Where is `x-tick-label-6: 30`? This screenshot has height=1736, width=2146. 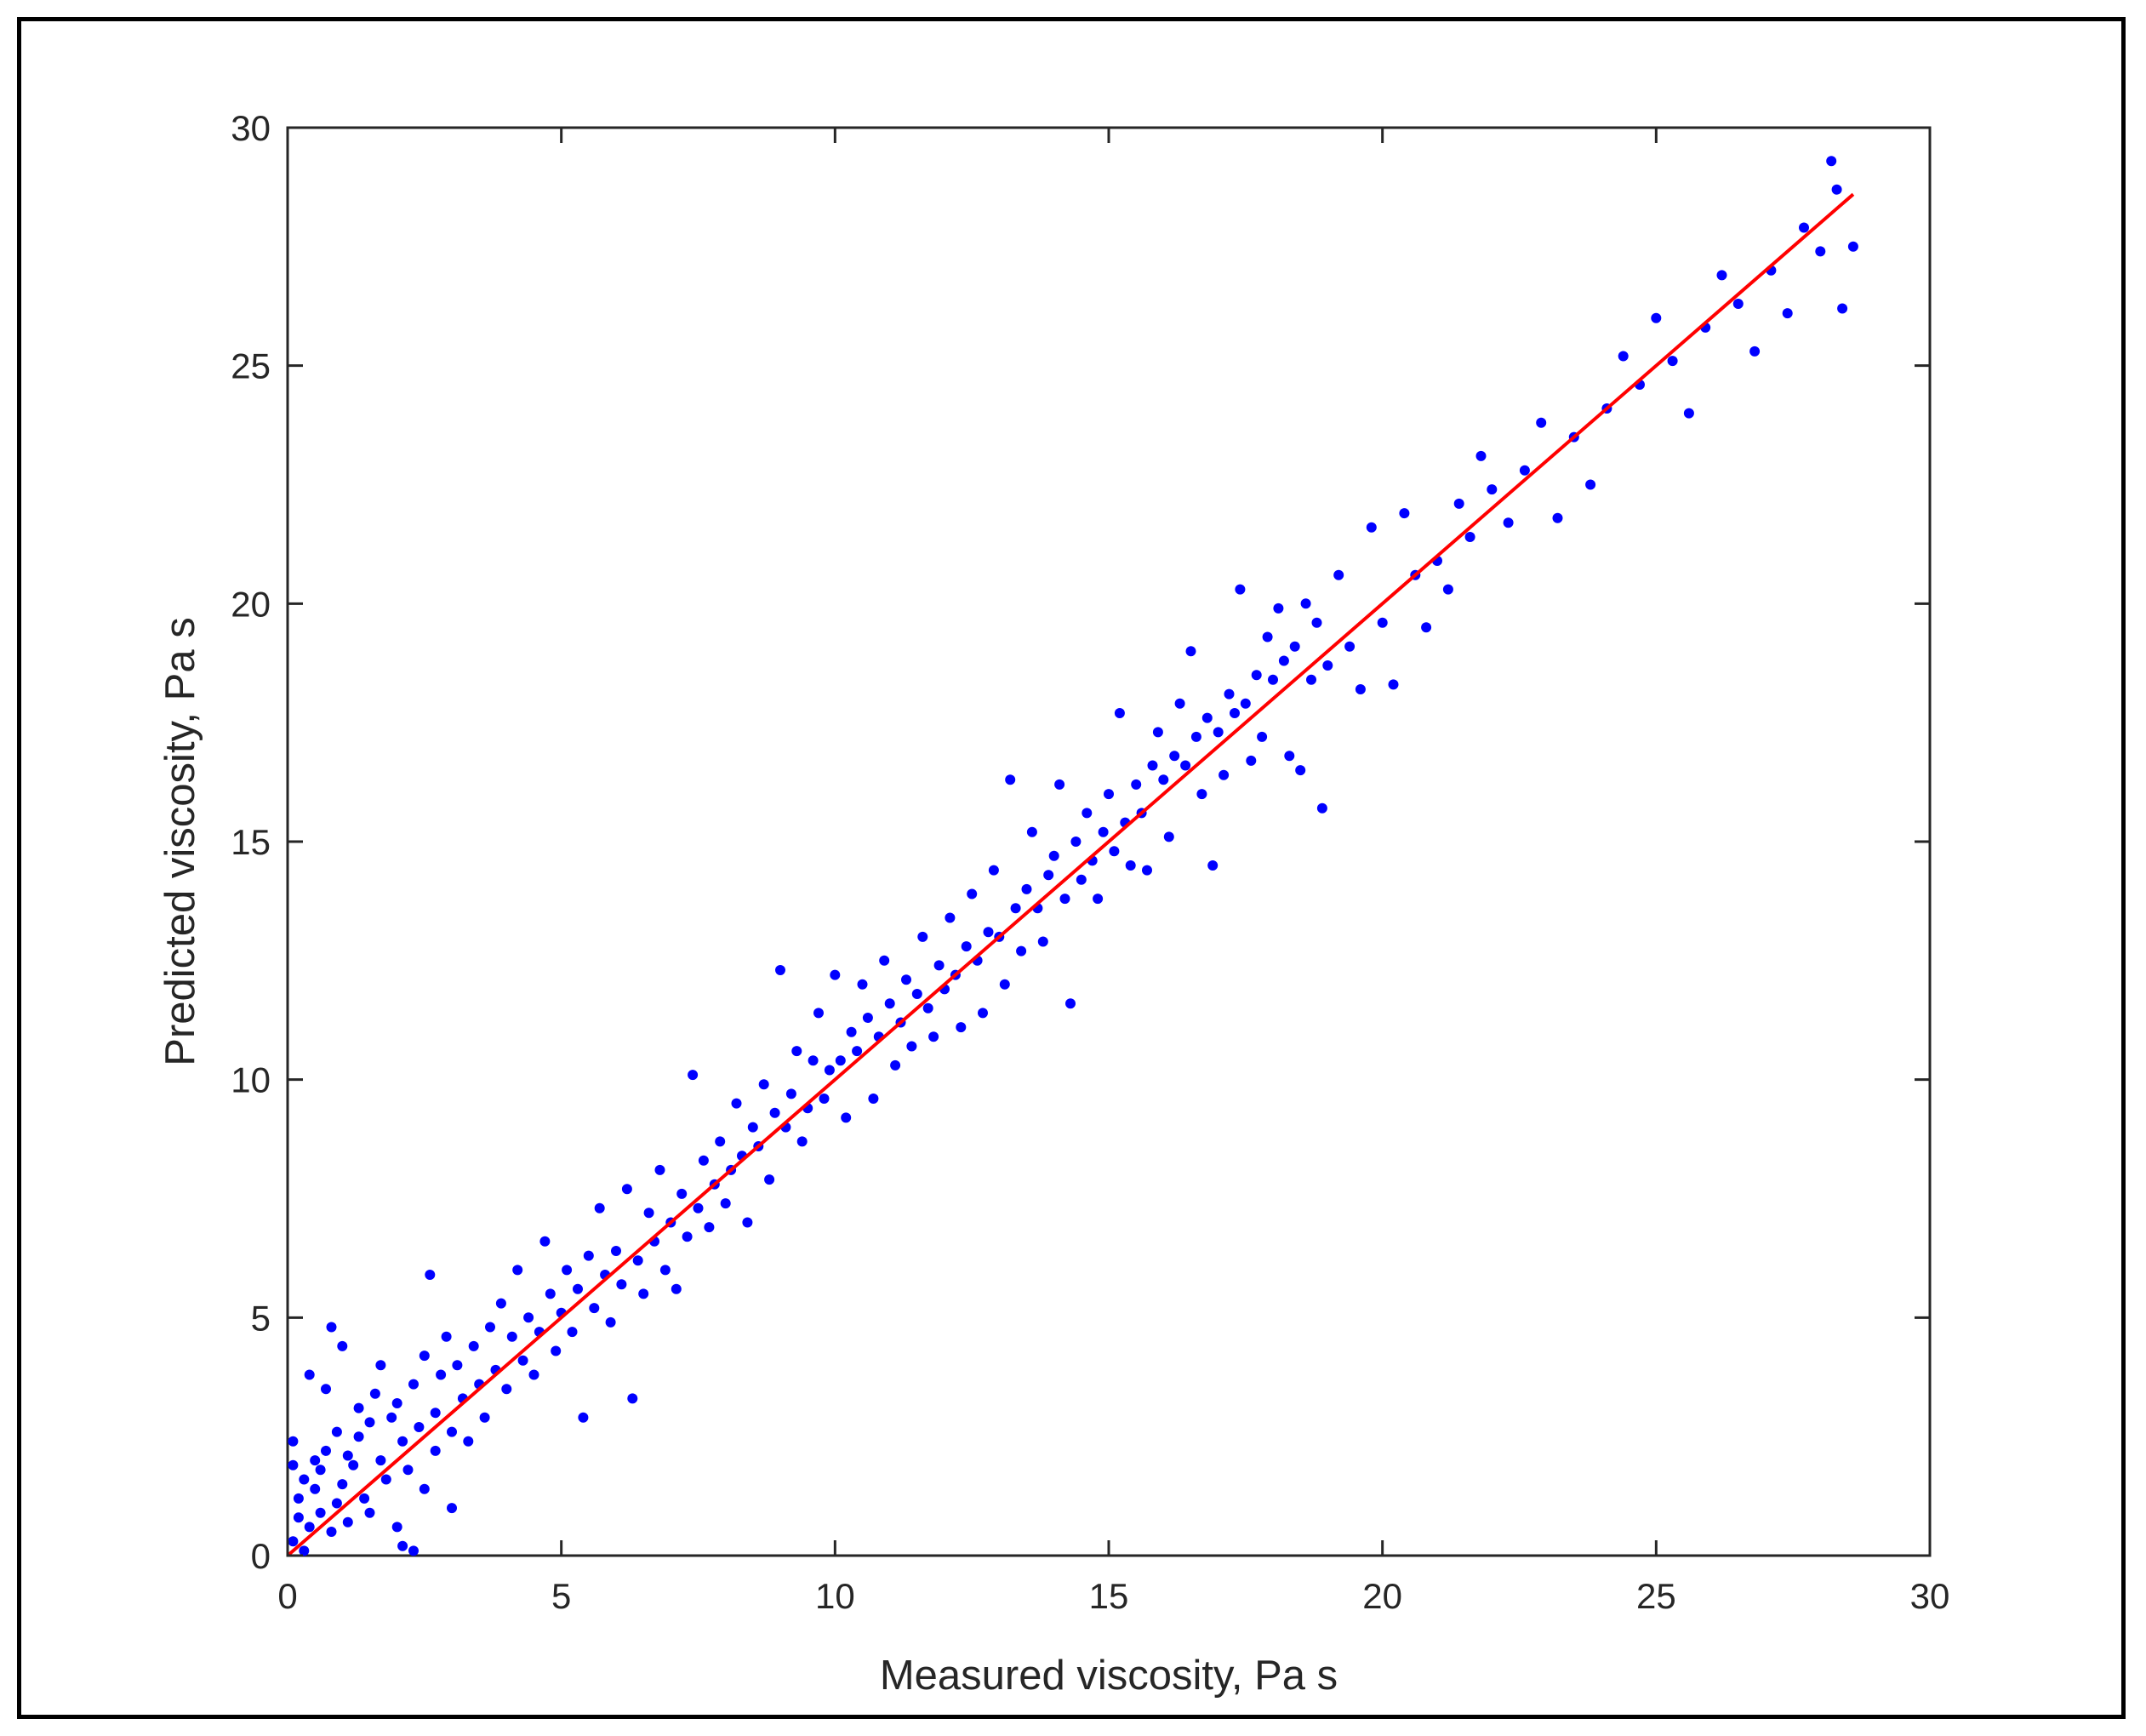 x-tick-label-6: 30 is located at coordinates (1930, 1596).